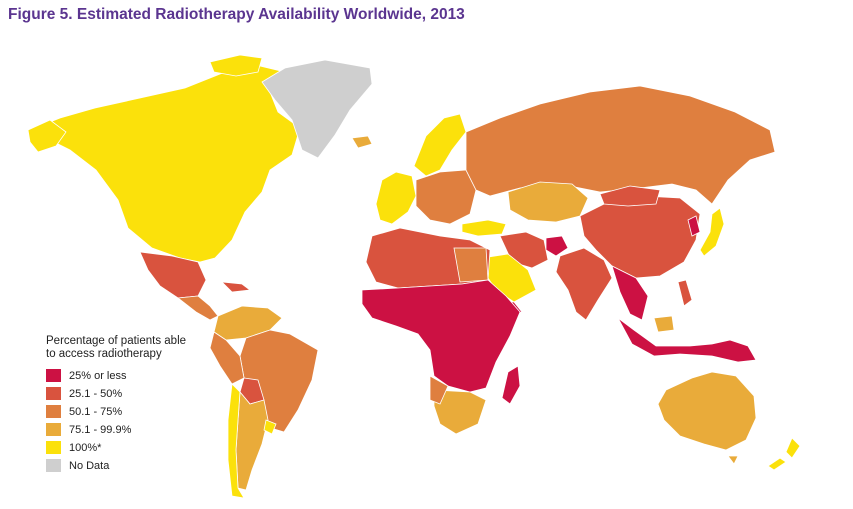 This screenshot has width=853, height=509. Describe the element at coordinates (471, 265) in the screenshot. I see `map-region-egypt` at that location.